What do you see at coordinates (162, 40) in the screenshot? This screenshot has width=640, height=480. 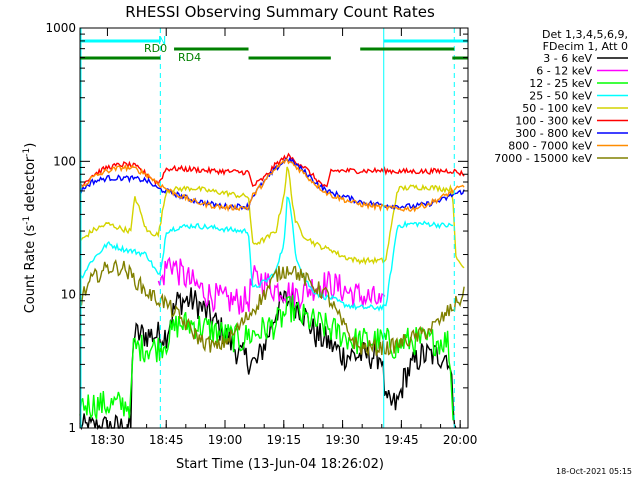 I see `state-bar-label-0: N` at bounding box center [162, 40].